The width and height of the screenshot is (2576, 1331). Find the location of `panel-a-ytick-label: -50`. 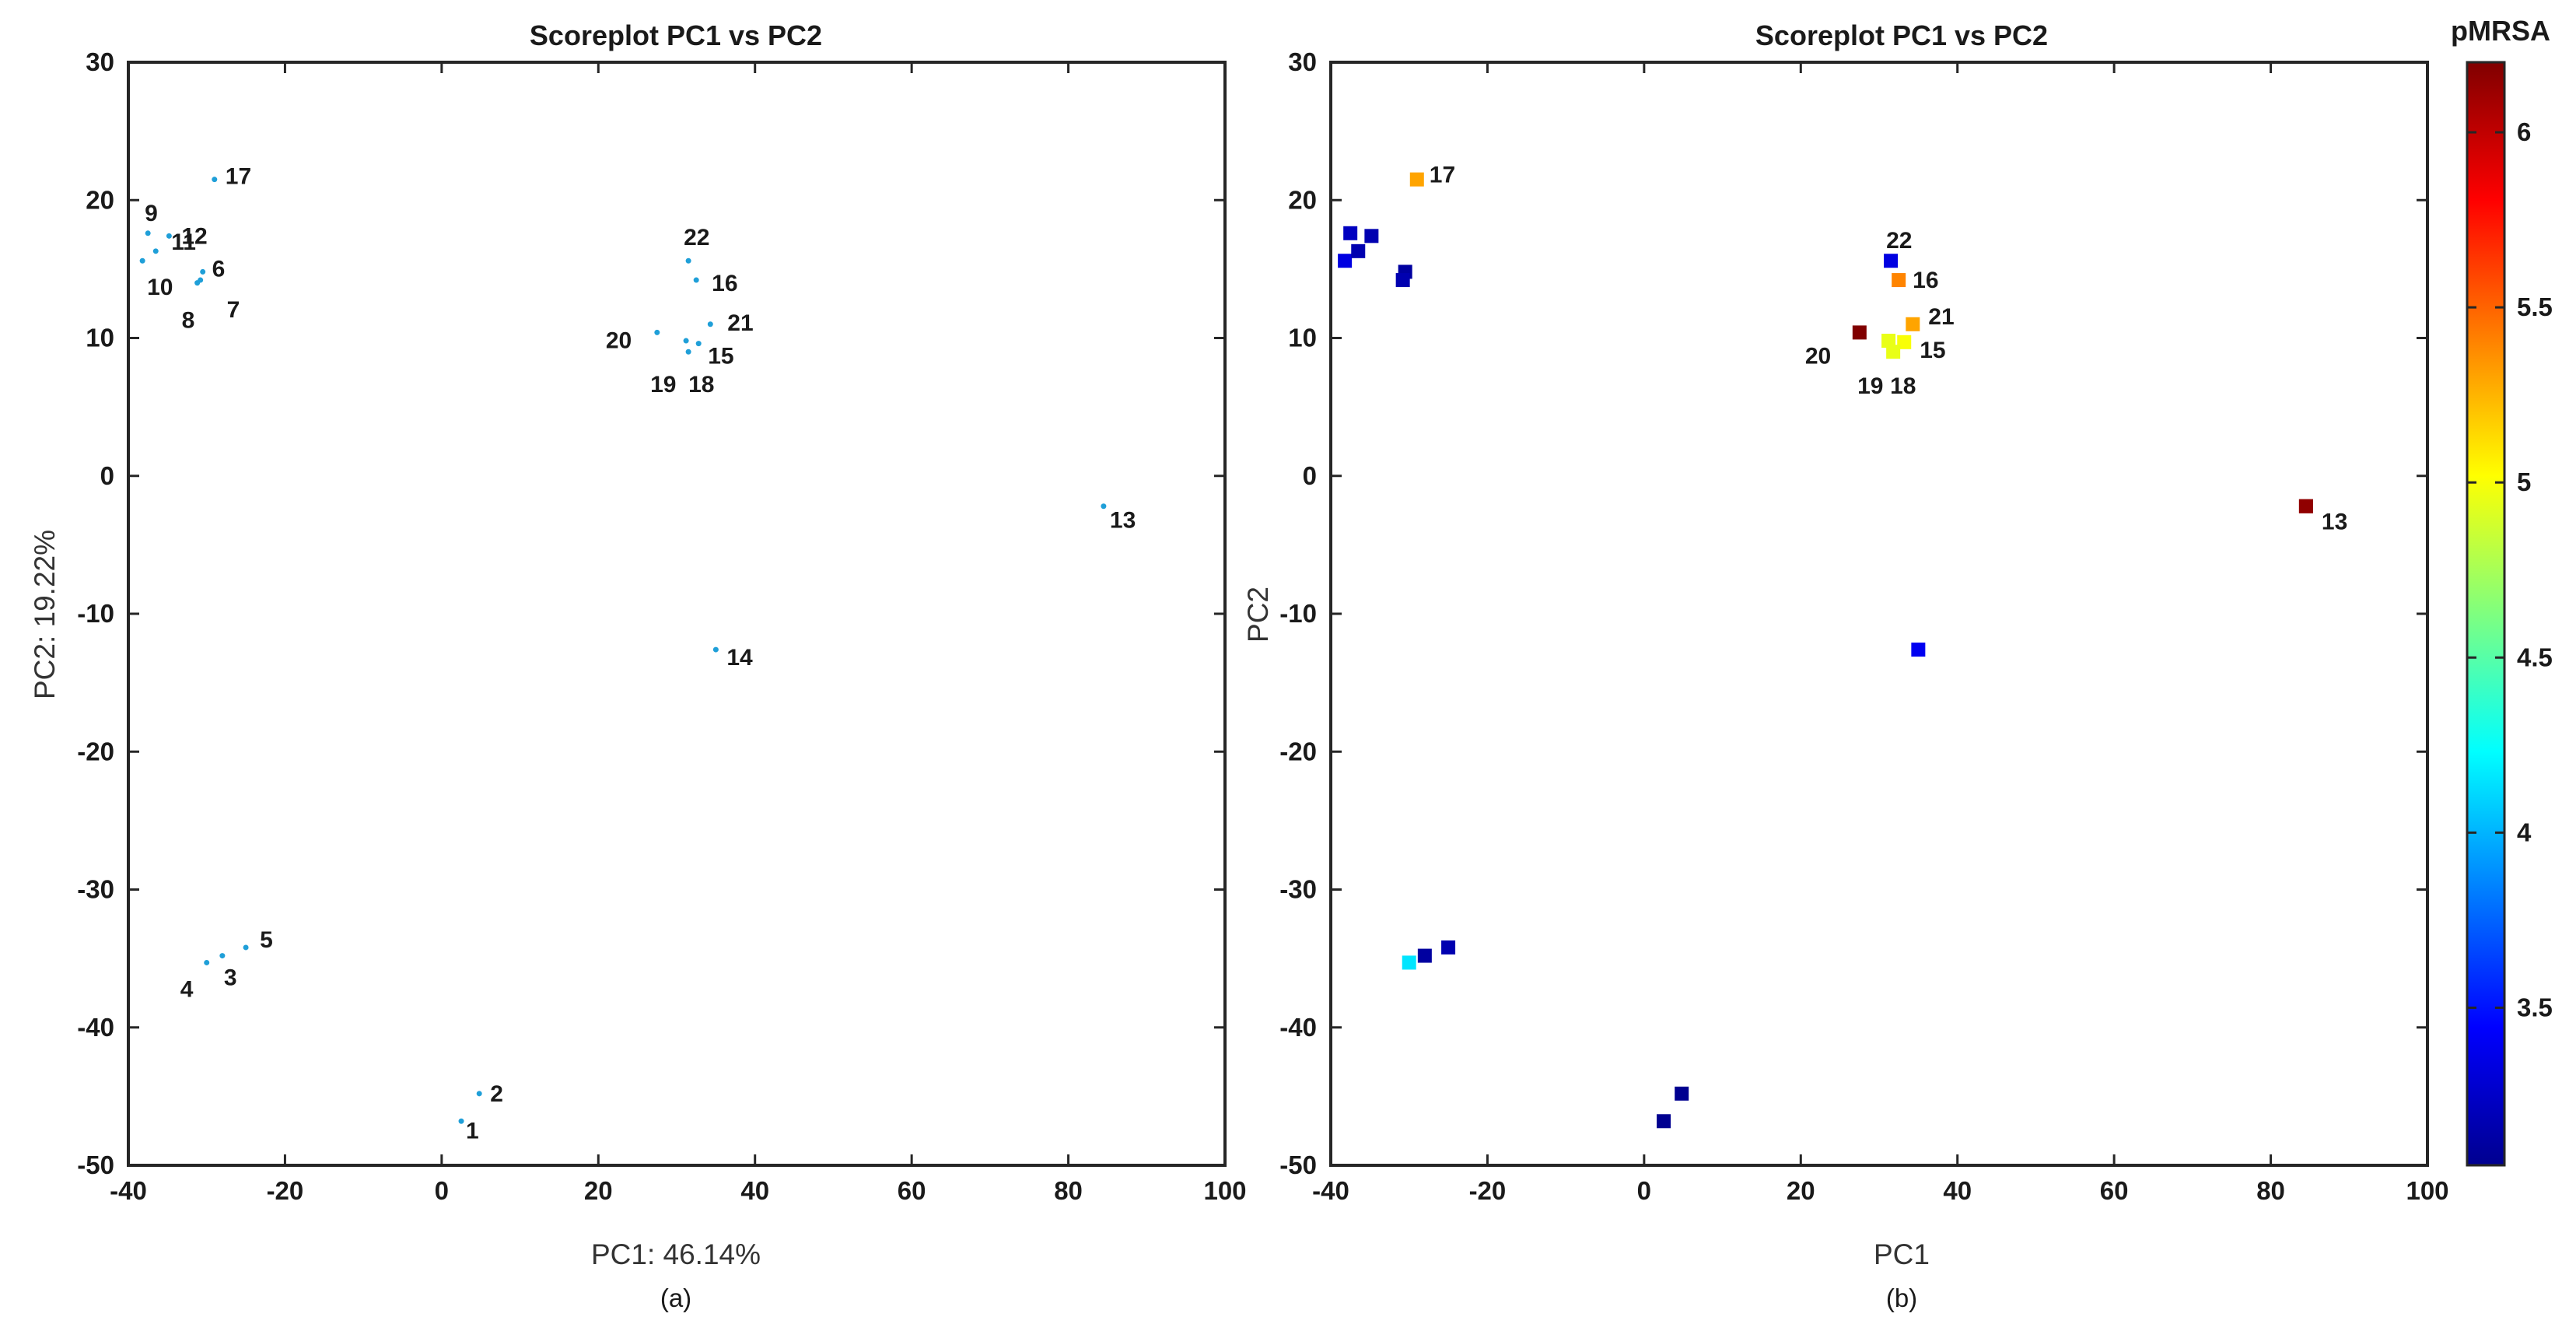

panel-a-ytick-label: -50 is located at coordinates (95, 1165).